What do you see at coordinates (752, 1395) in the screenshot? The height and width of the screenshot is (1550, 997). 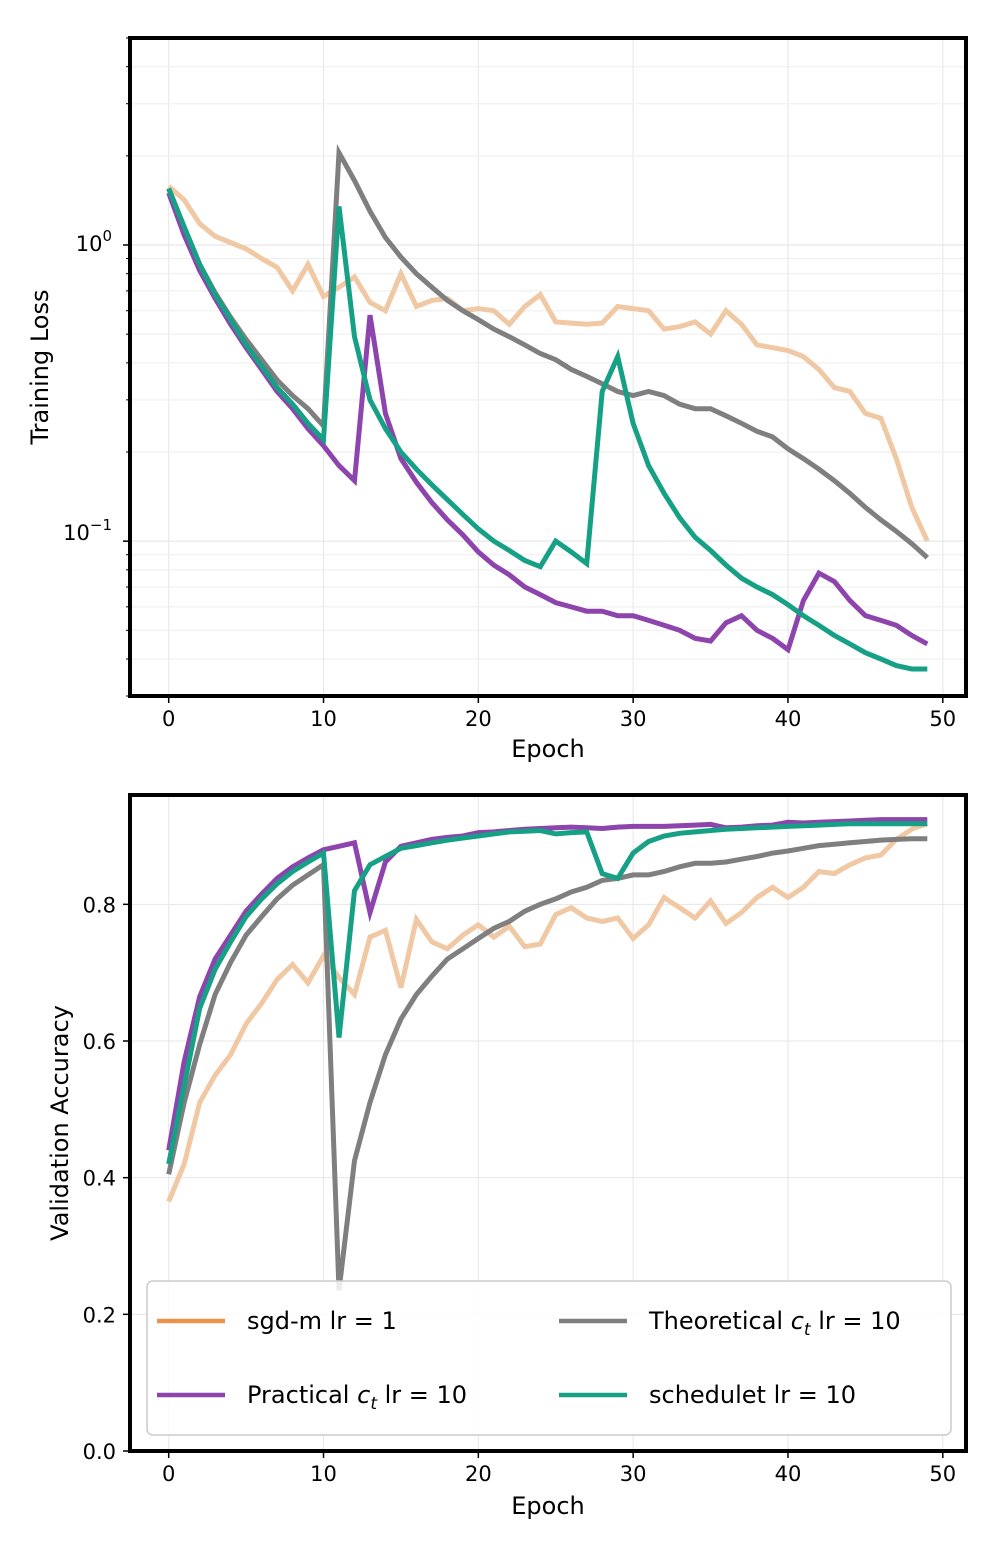 I see `legend-label-schedulet: schedulet lr = 10` at bounding box center [752, 1395].